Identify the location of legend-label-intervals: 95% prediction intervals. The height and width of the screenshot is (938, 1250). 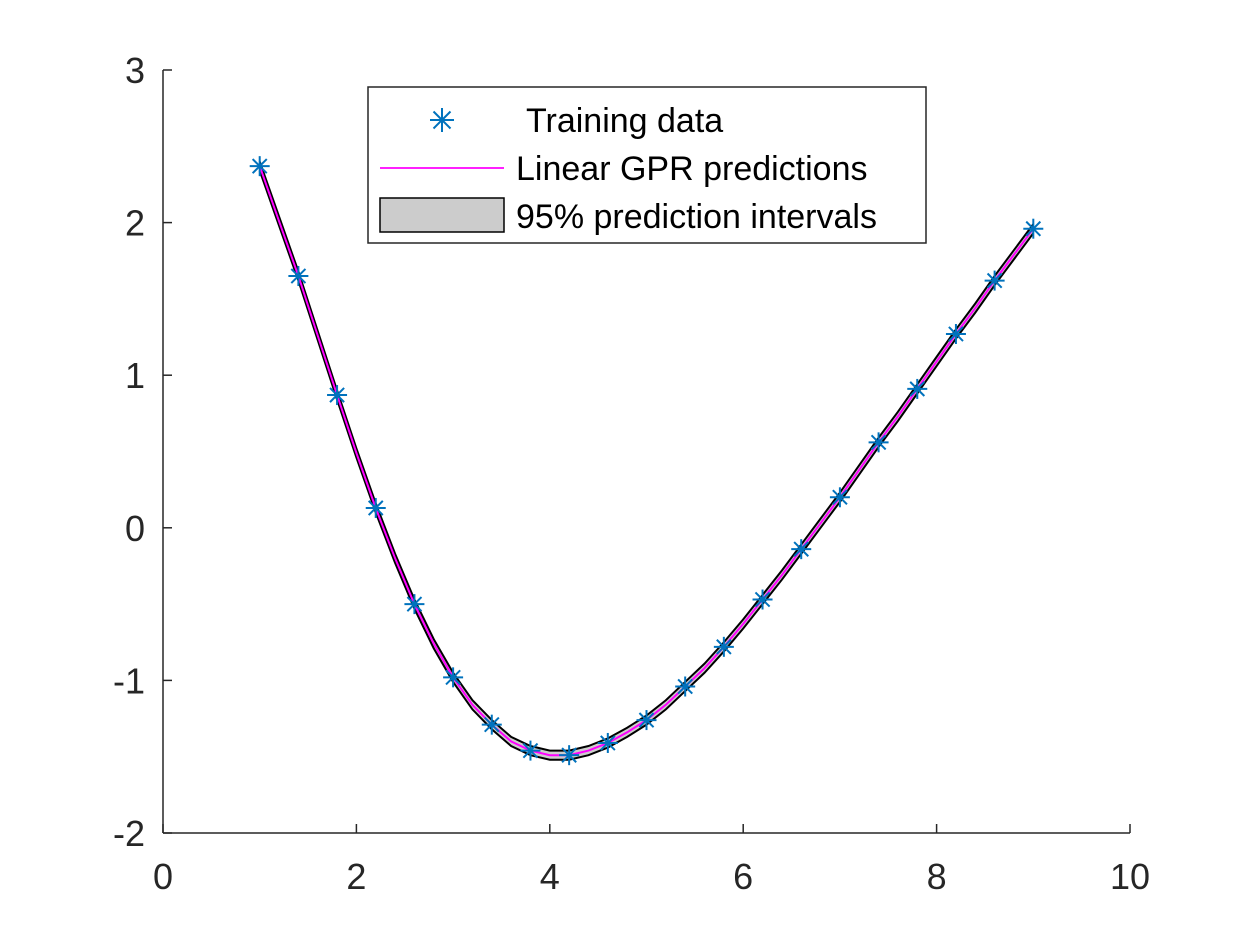
(696, 217).